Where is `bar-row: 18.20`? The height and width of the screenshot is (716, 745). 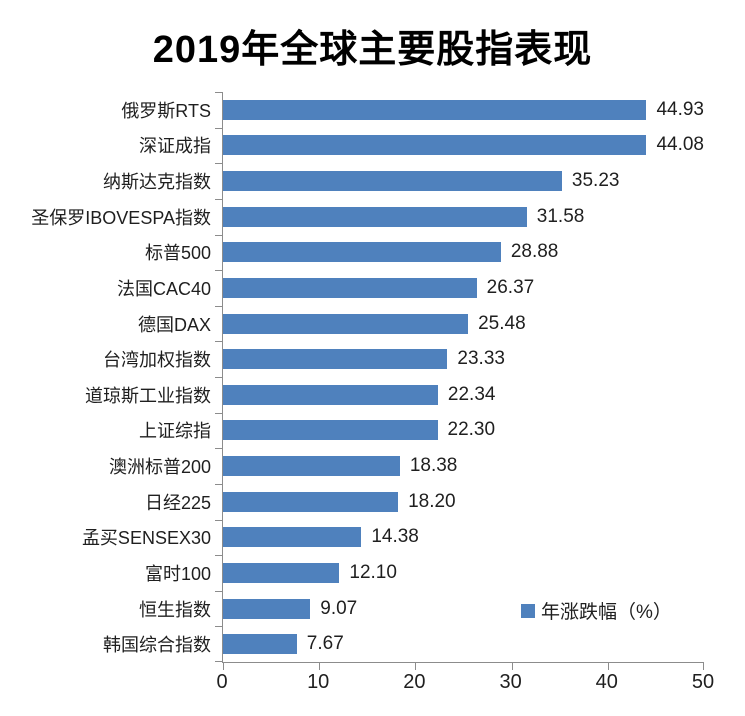
bar-row: 18.20 is located at coordinates (463, 502).